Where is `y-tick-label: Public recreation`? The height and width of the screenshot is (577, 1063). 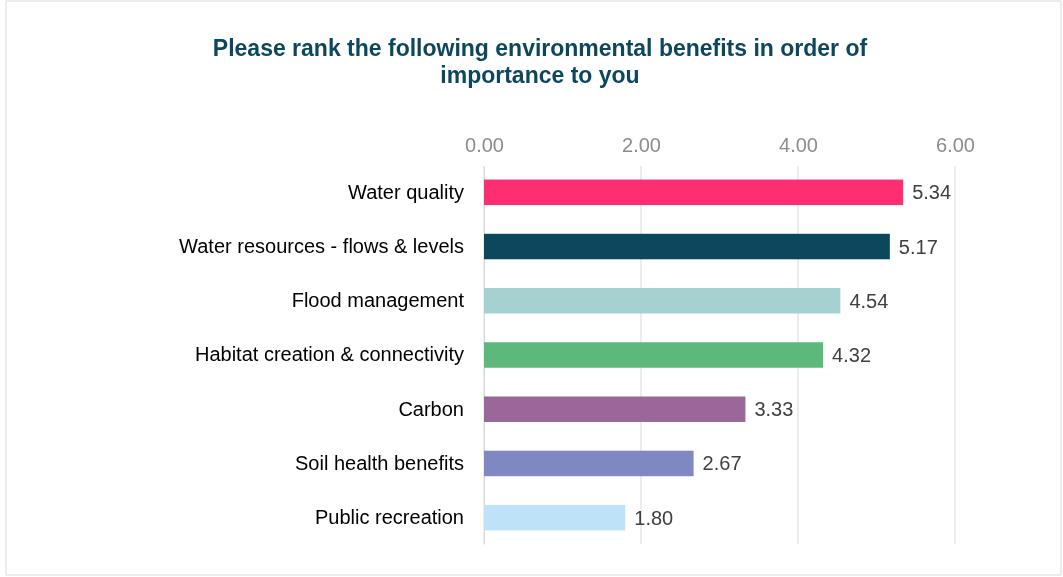
y-tick-label: Public recreation is located at coordinates (389, 517).